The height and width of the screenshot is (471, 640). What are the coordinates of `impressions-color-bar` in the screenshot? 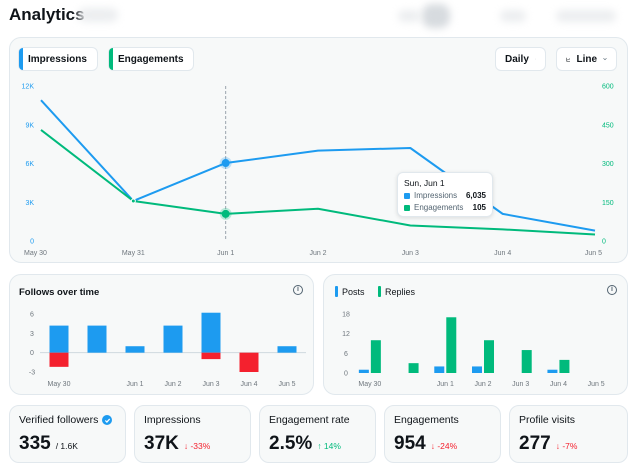 It's located at (21, 59).